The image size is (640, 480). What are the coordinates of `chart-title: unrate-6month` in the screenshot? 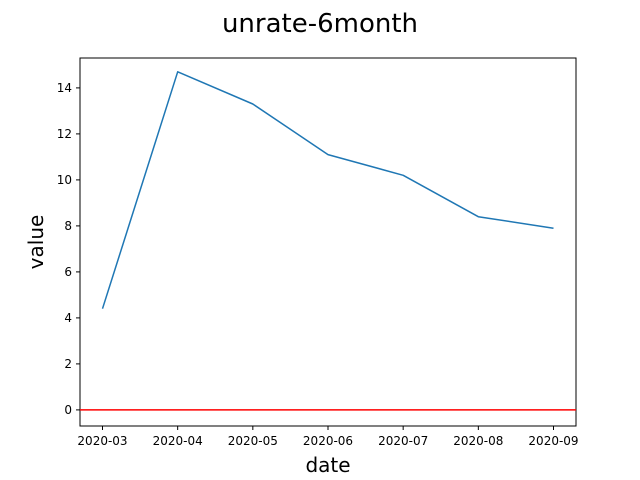 It's located at (320, 24).